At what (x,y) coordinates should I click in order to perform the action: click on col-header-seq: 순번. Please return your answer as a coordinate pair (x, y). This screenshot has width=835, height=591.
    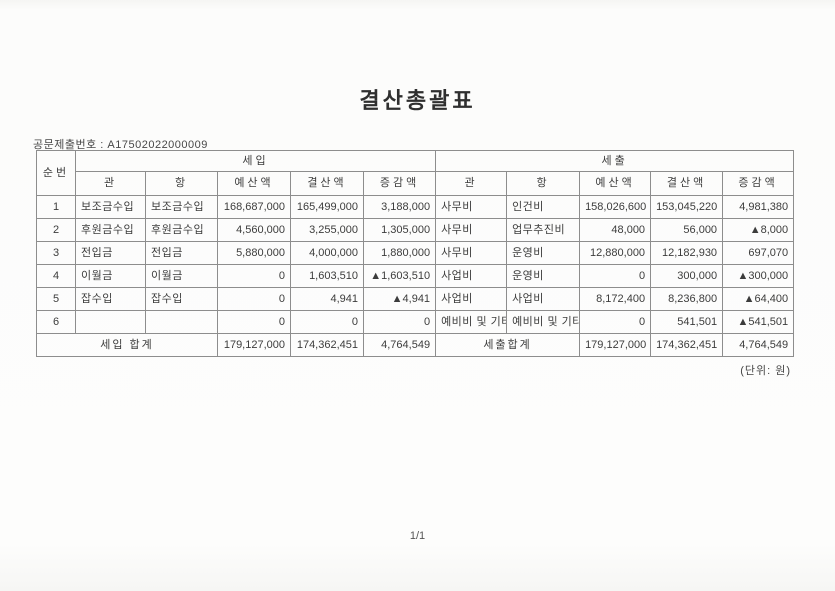
    Looking at the image, I should click on (56, 173).